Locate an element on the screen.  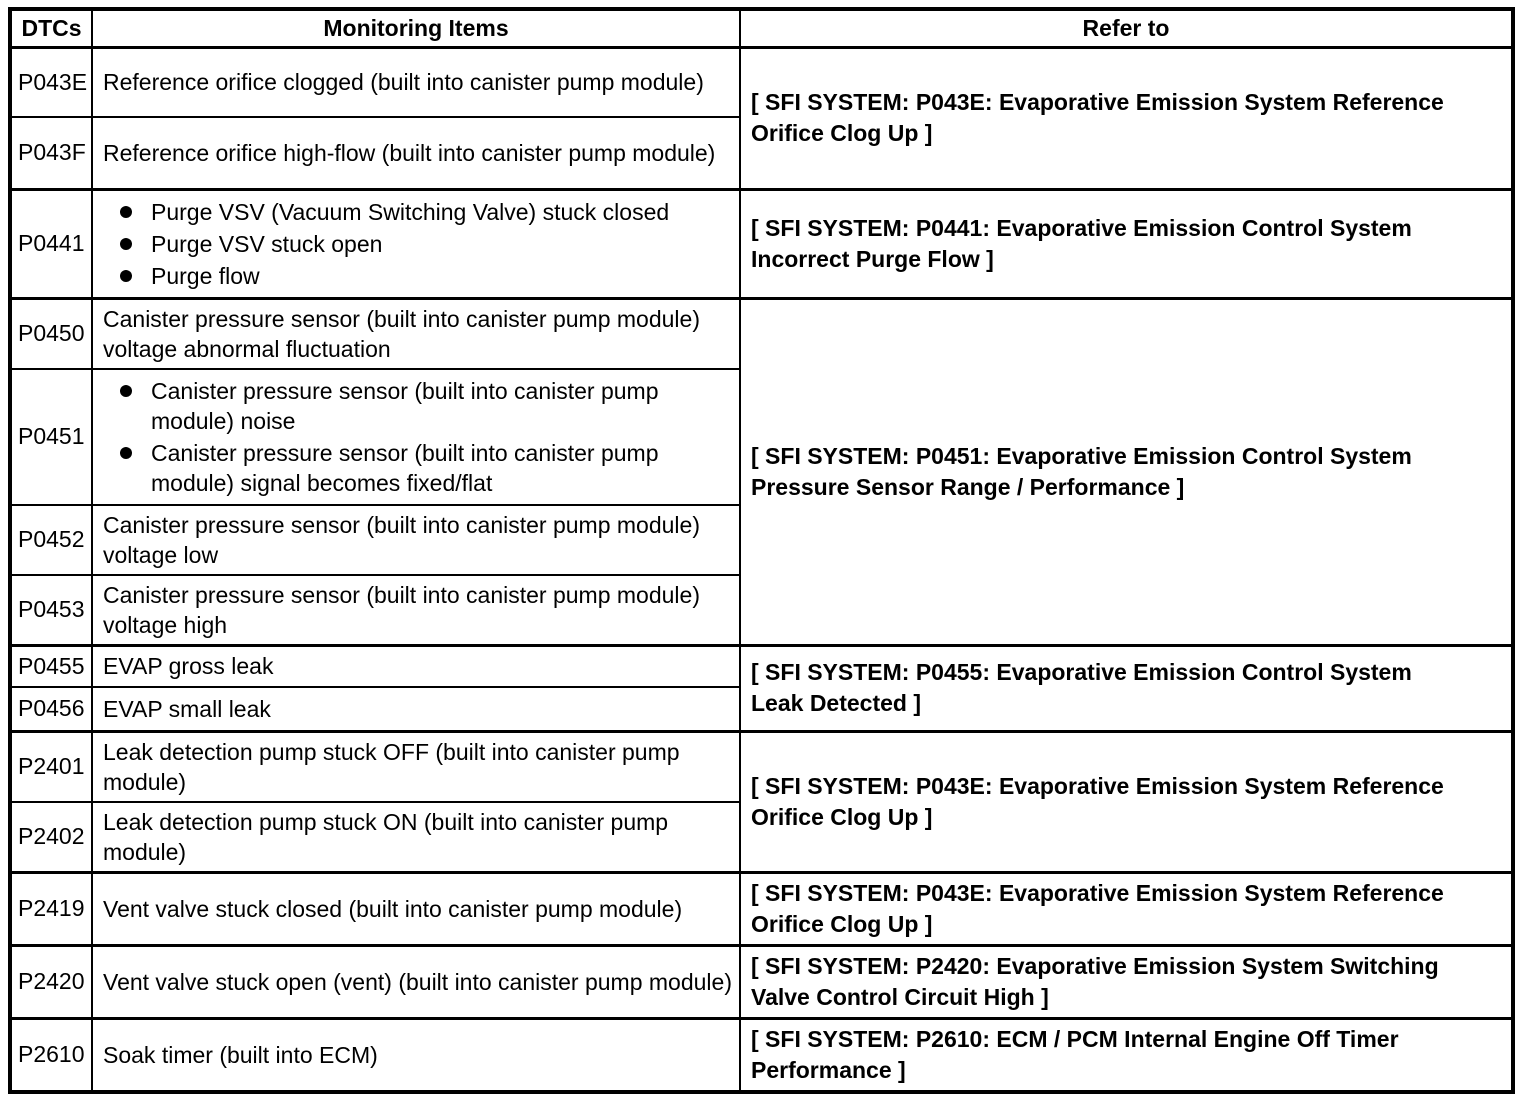
dtc-code: P0452 is located at coordinates (51, 539).